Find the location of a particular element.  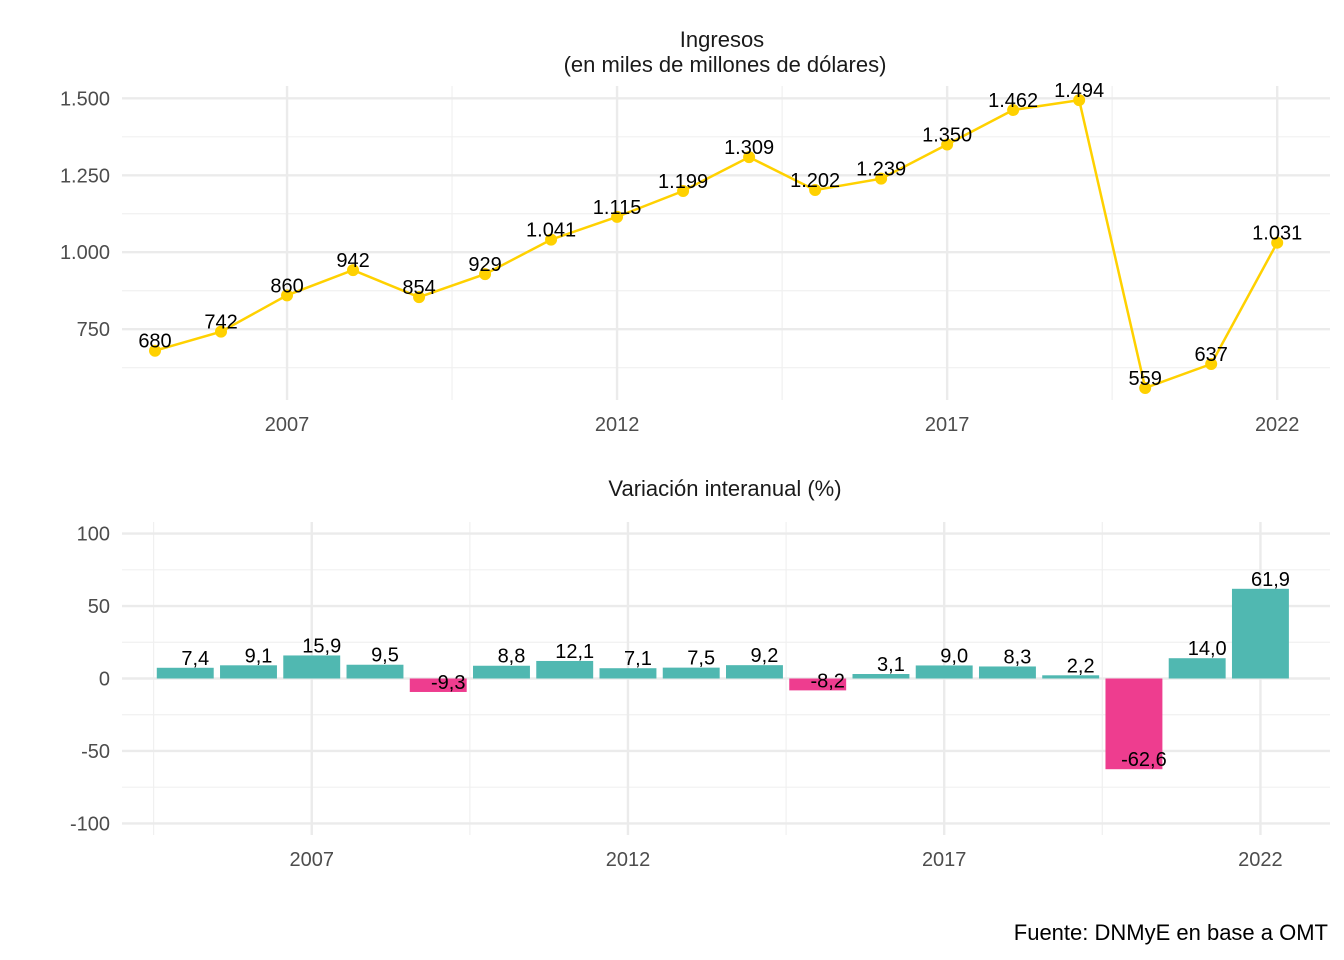

income-value-label: 929 is located at coordinates (484, 265).